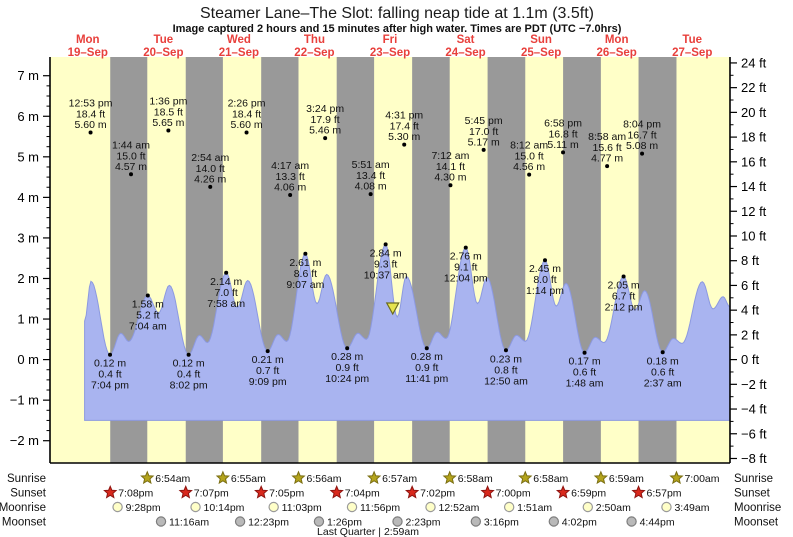 The height and width of the screenshot is (537, 793). Describe the element at coordinates (147, 316) in the screenshot. I see `tide-height-ft-label: 5.2 ft` at that location.